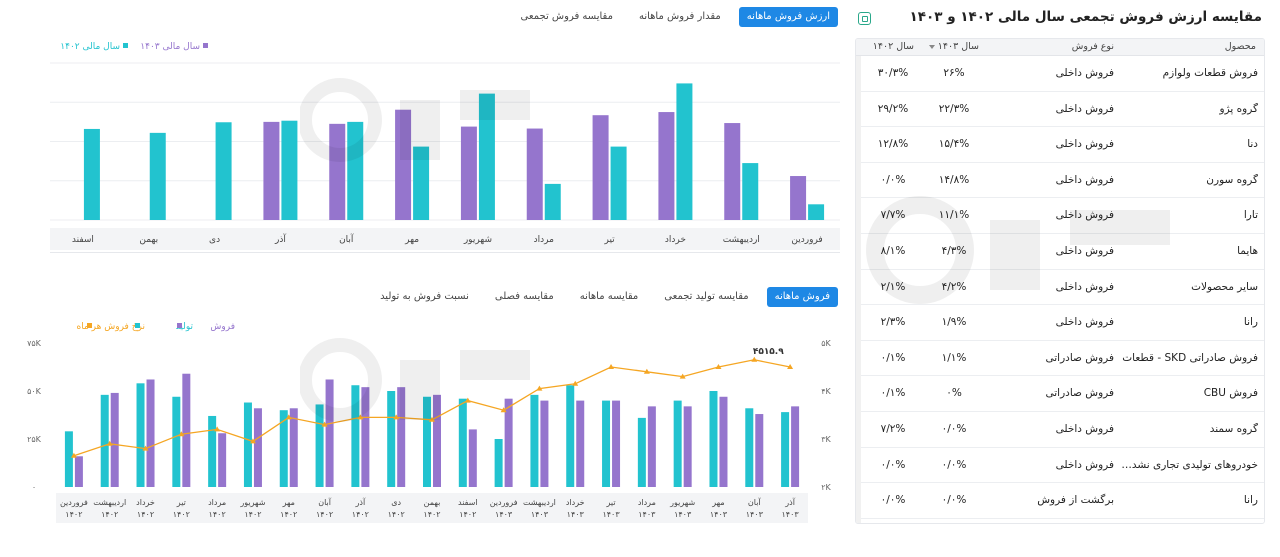  I want to click on table-row: فروش CBU فروش صادراتی ۰% ۰/۱%, so click(1060, 394).